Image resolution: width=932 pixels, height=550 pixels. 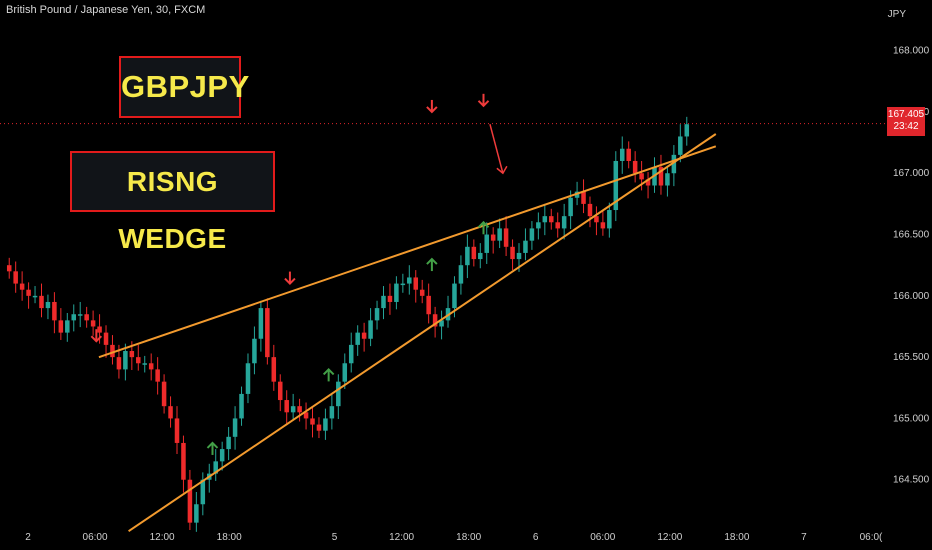 What do you see at coordinates (896, 14) in the screenshot?
I see `currency-label: JPY` at bounding box center [896, 14].